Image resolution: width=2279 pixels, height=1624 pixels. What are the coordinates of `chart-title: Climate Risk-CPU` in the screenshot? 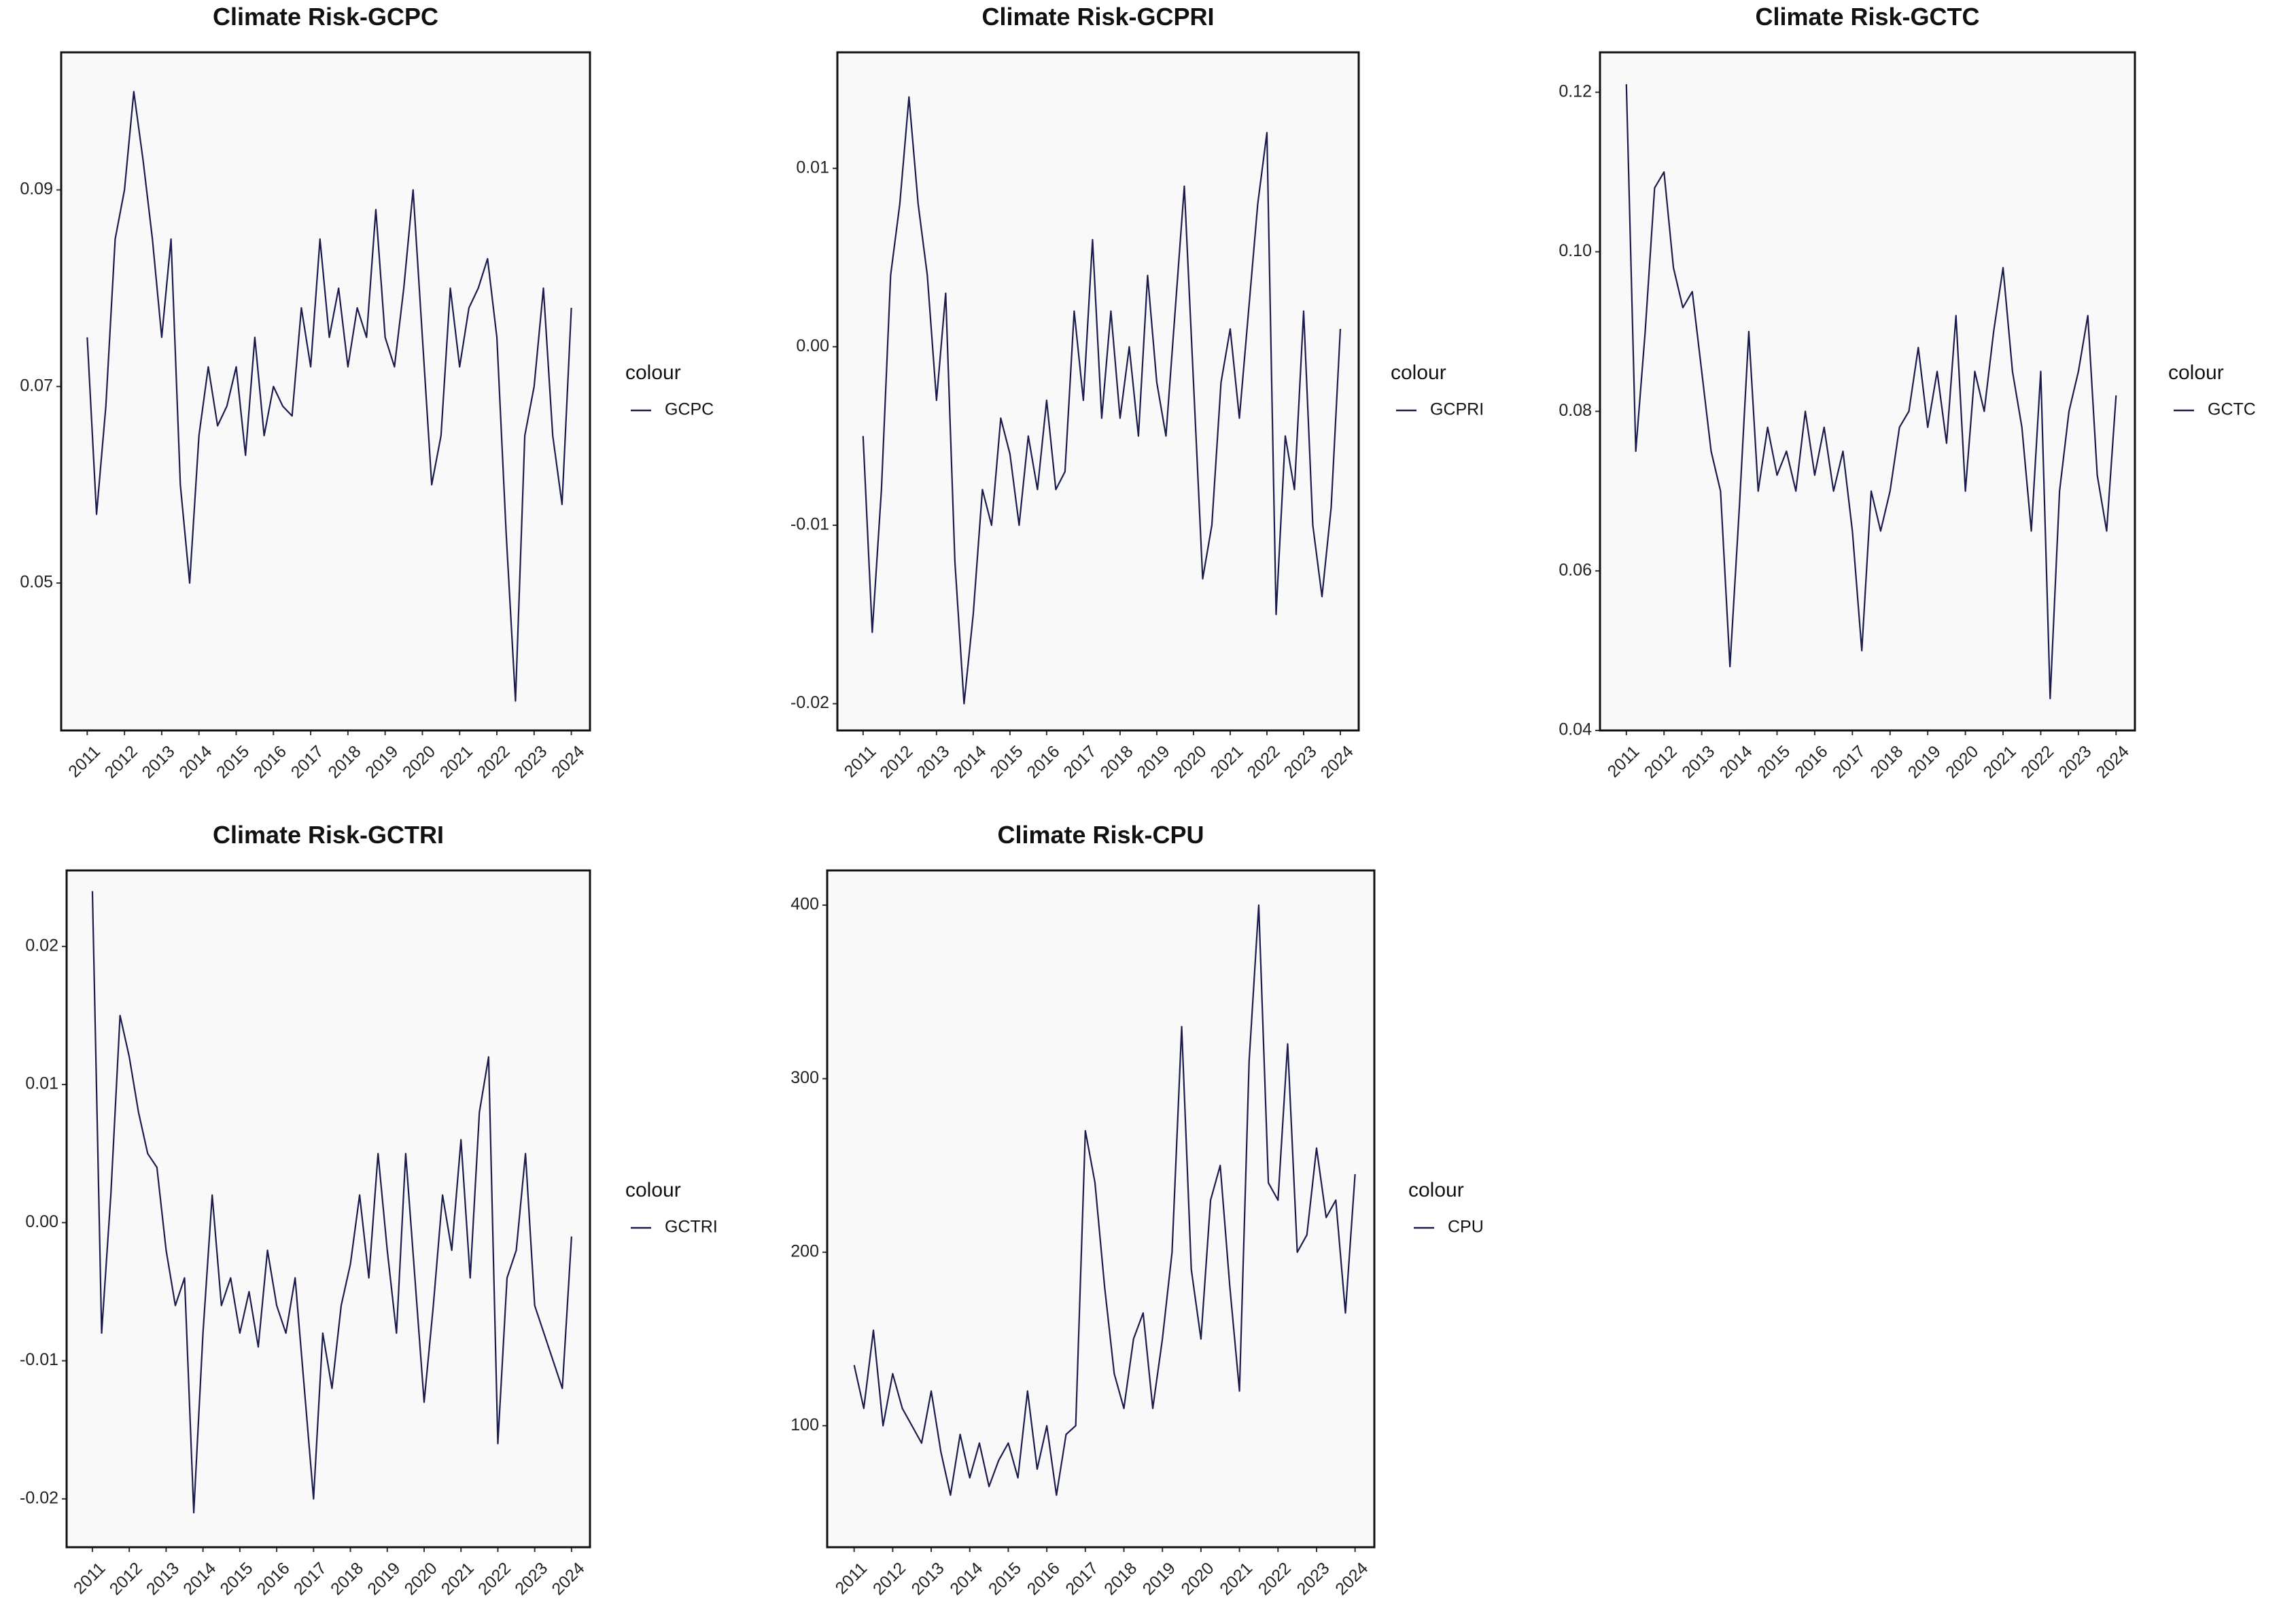 It's located at (1100, 835).